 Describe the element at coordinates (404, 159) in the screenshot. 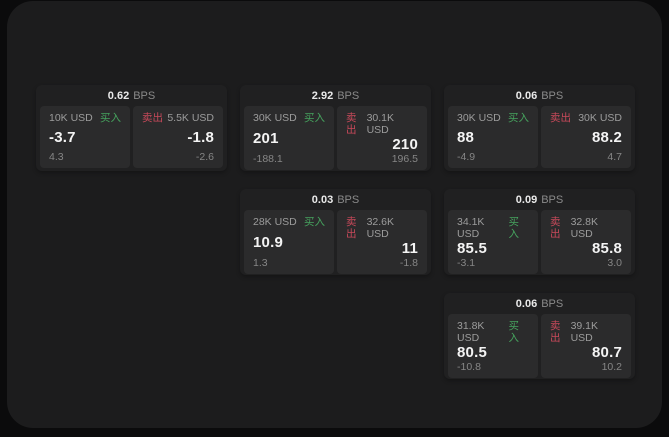

I see `sell-sub-value: 196.5` at that location.